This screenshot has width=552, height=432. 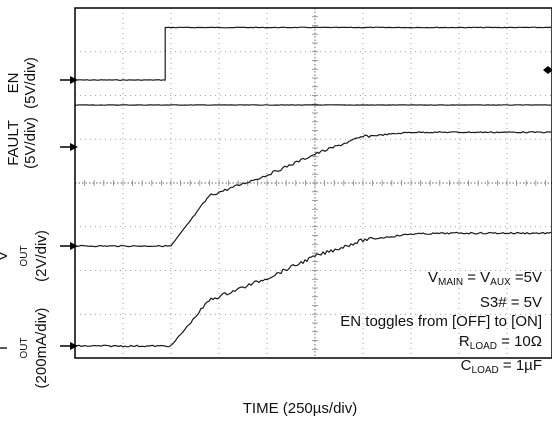 I want to click on note-en-toggle: EN toggles from [OFF] to [ON], so click(x=441, y=321).